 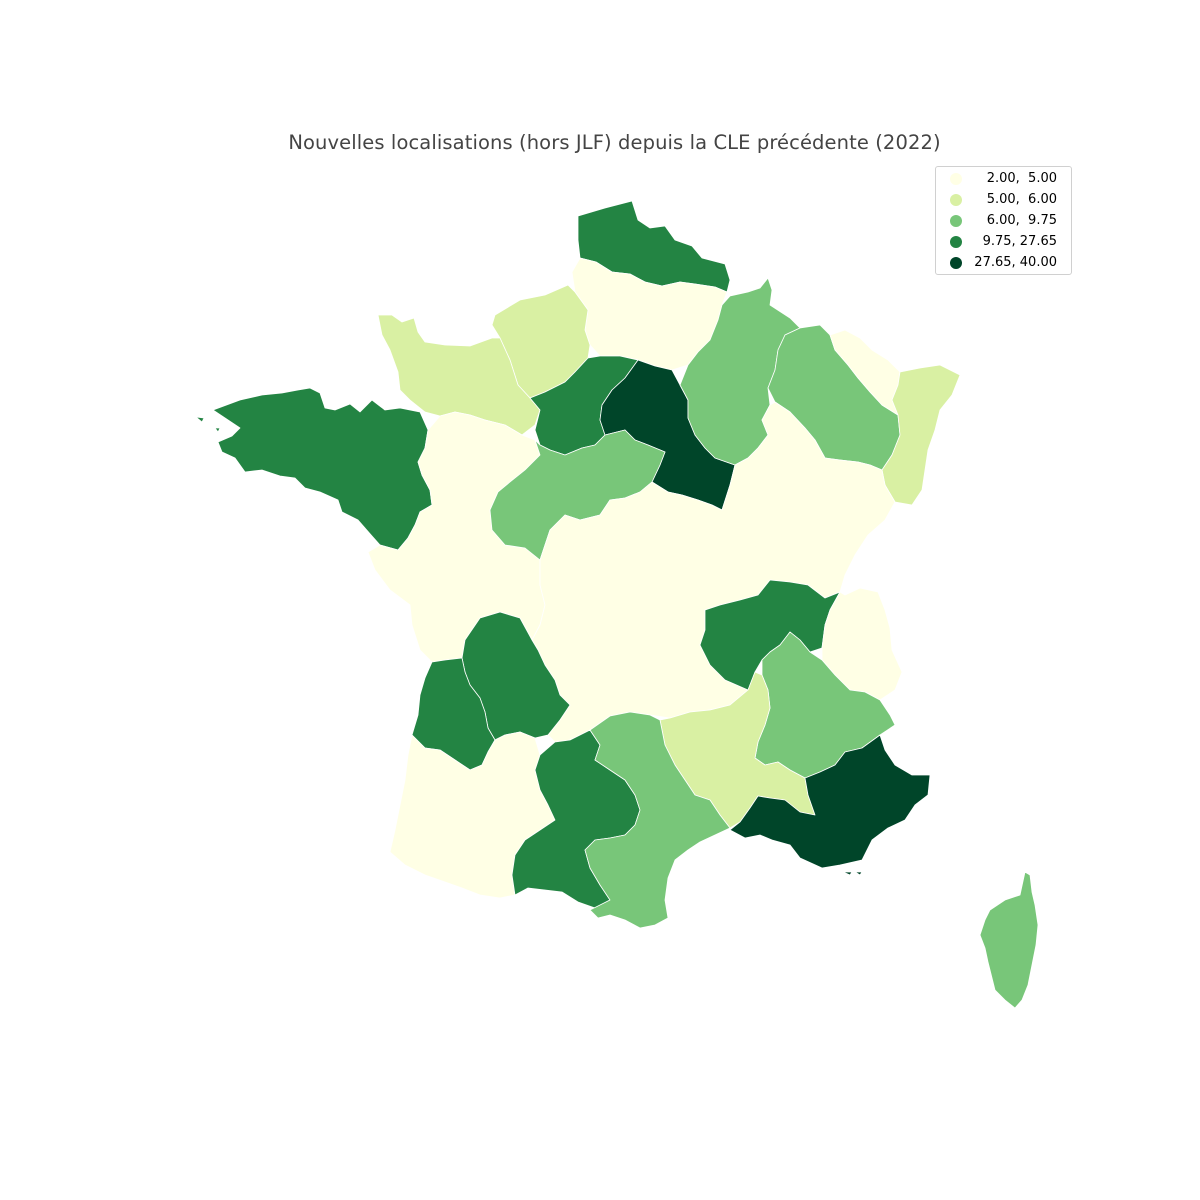 I want to click on legend-item: 27.65, 40.00, so click(x=1003, y=263).